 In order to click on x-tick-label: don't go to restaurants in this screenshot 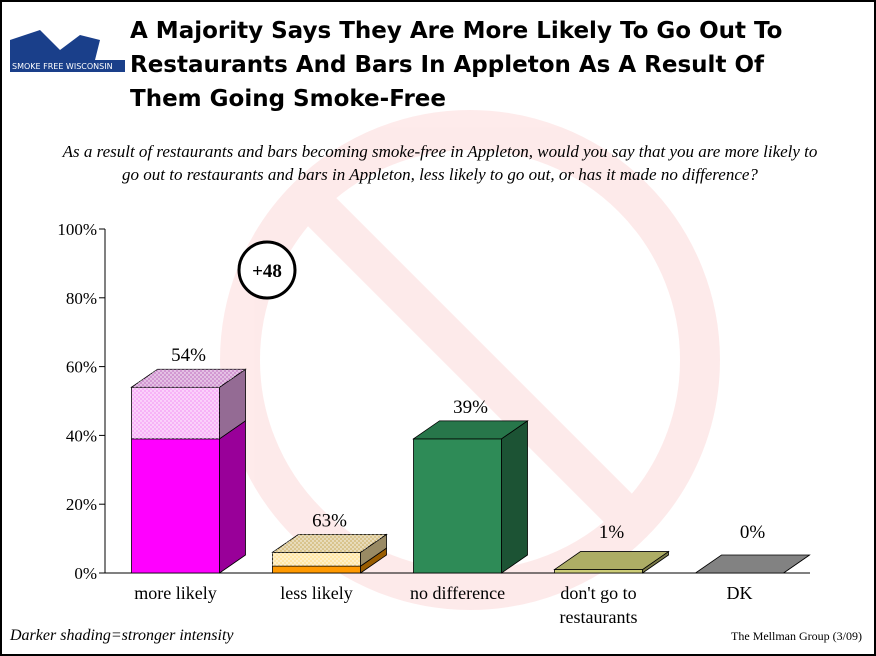, I will do `click(598, 605)`.